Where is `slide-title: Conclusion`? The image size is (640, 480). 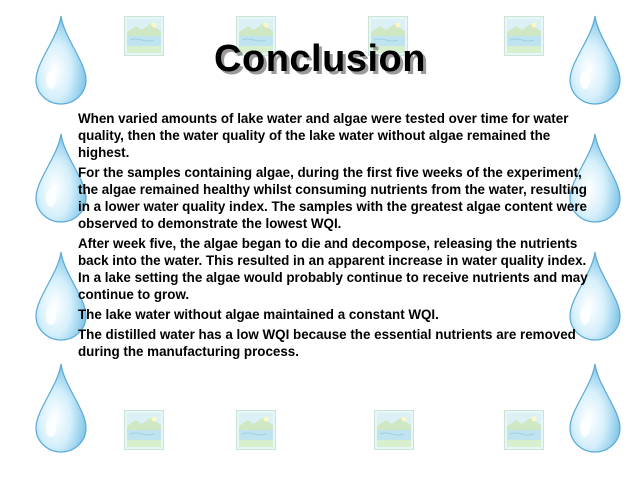 slide-title: Conclusion is located at coordinates (320, 59).